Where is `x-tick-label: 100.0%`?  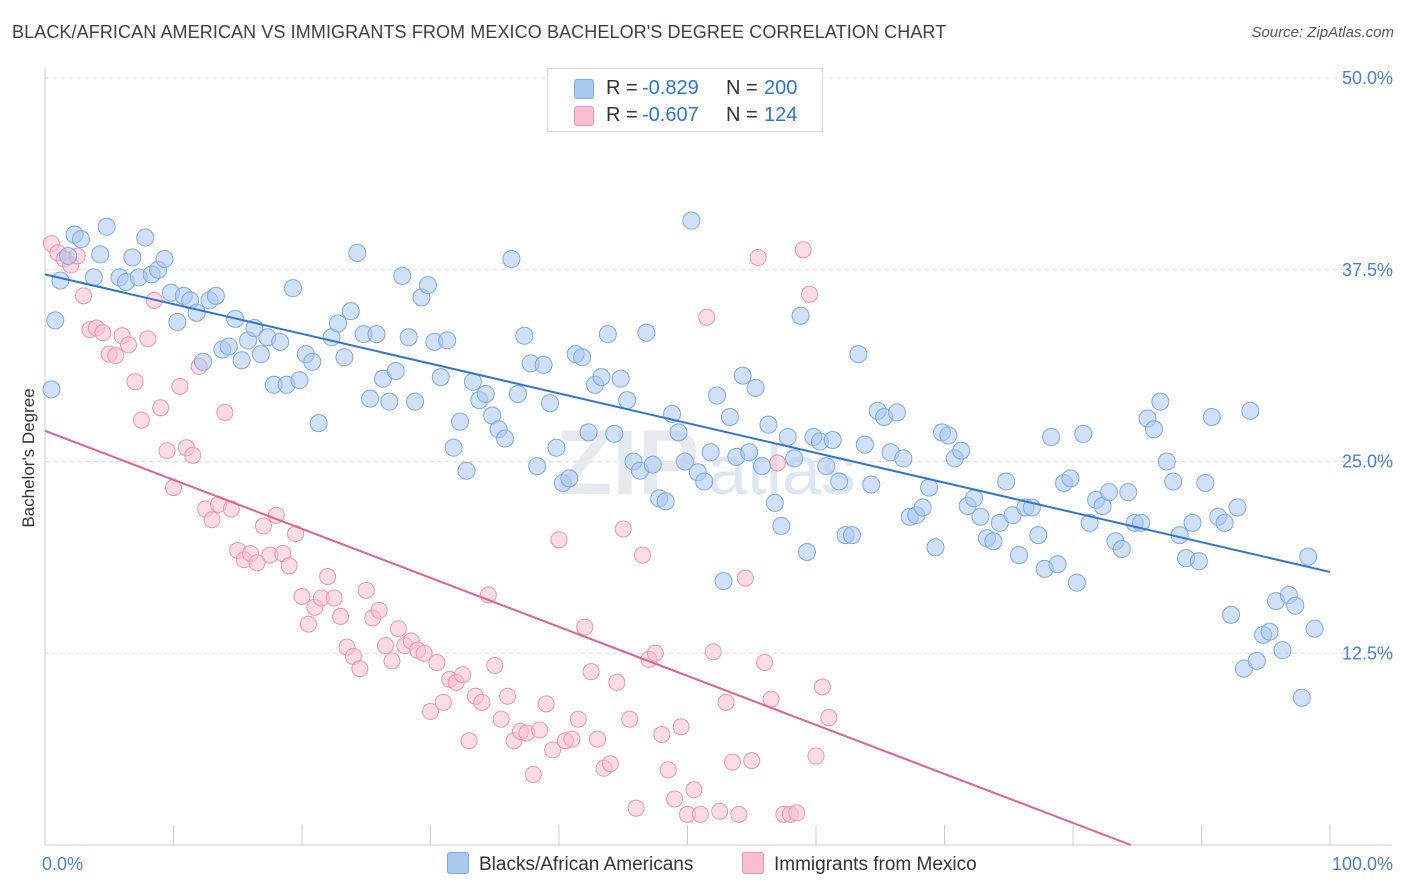
x-tick-label: 100.0% is located at coordinates (1362, 864).